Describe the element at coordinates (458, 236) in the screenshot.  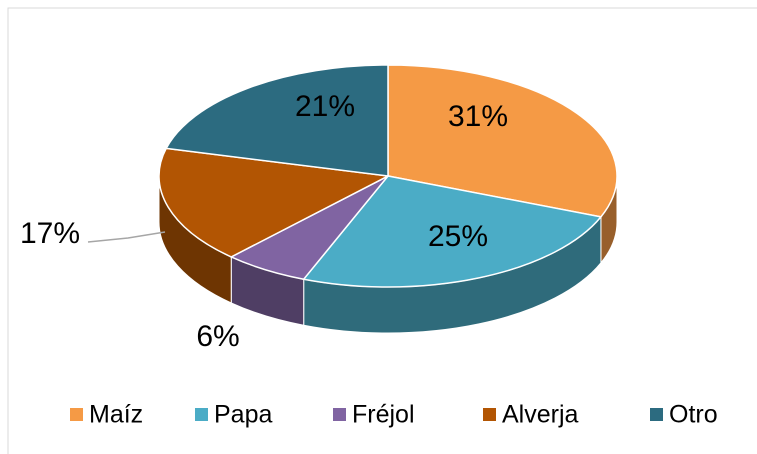
I see `data-label: 25%` at that location.